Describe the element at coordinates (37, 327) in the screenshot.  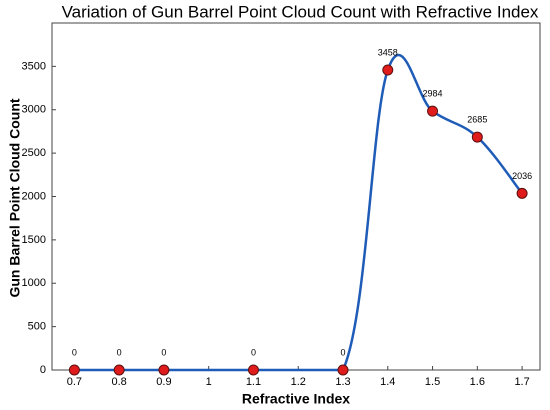
I see `y-tick-label: 500` at that location.